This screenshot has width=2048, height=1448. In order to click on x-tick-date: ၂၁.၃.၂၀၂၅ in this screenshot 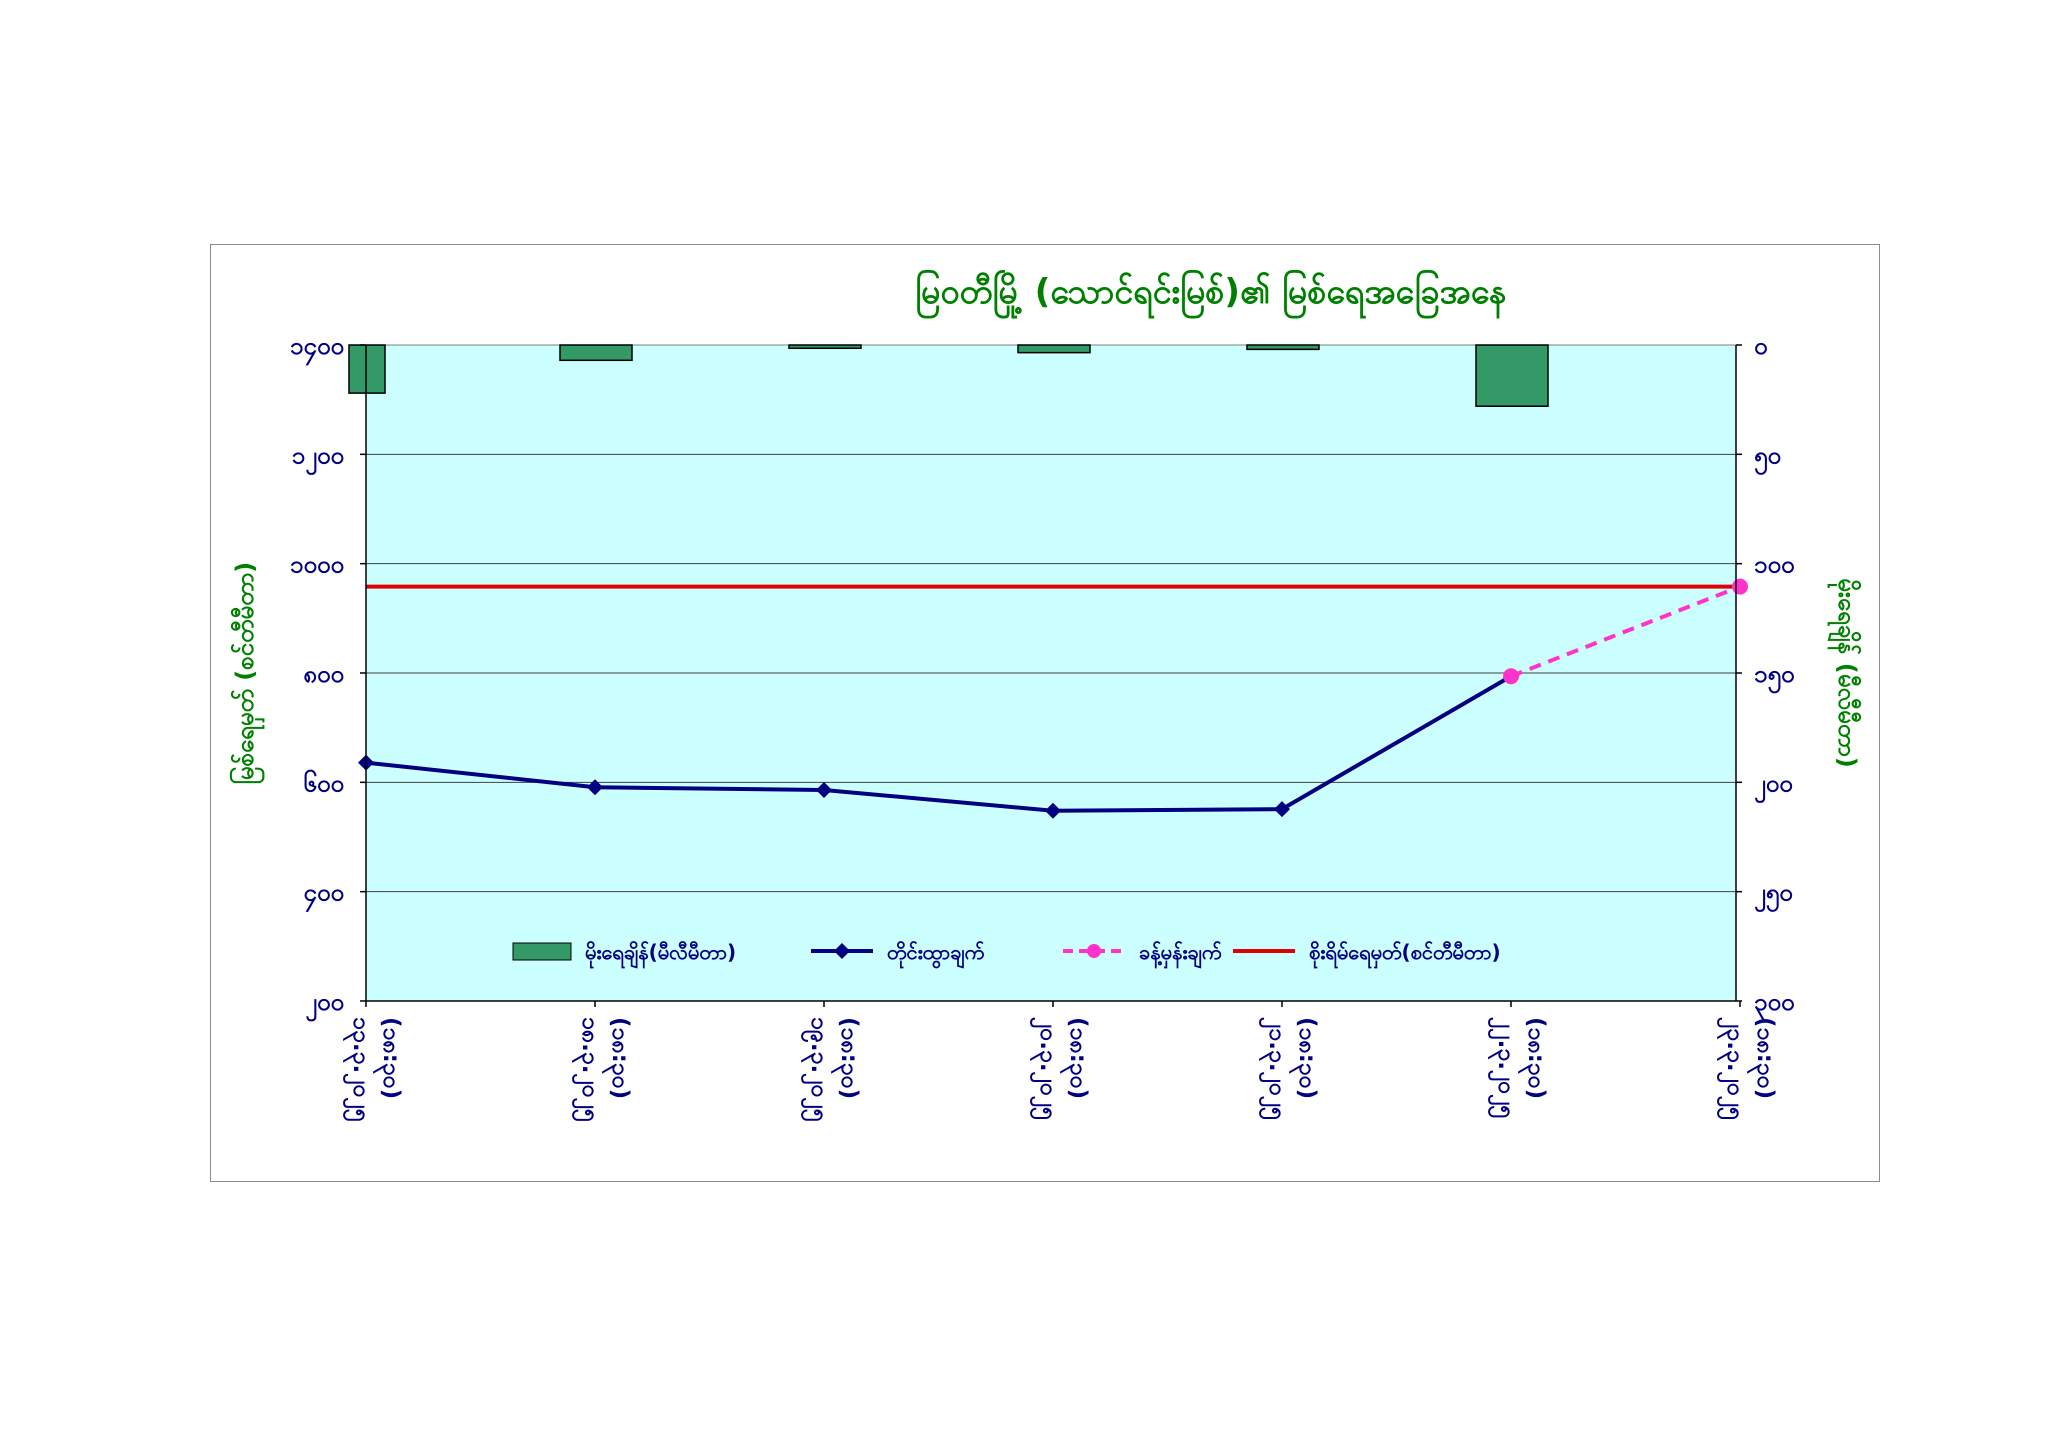, I will do `click(1274, 1068)`.